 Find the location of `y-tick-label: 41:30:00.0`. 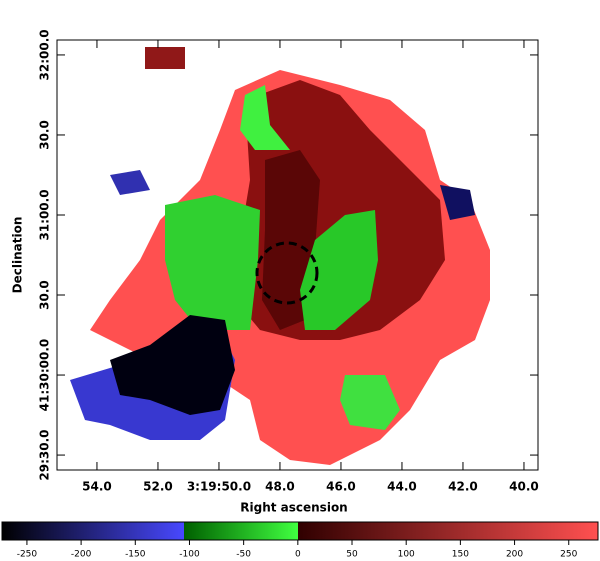

y-tick-label: 41:30:00.0 is located at coordinates (45, 375).